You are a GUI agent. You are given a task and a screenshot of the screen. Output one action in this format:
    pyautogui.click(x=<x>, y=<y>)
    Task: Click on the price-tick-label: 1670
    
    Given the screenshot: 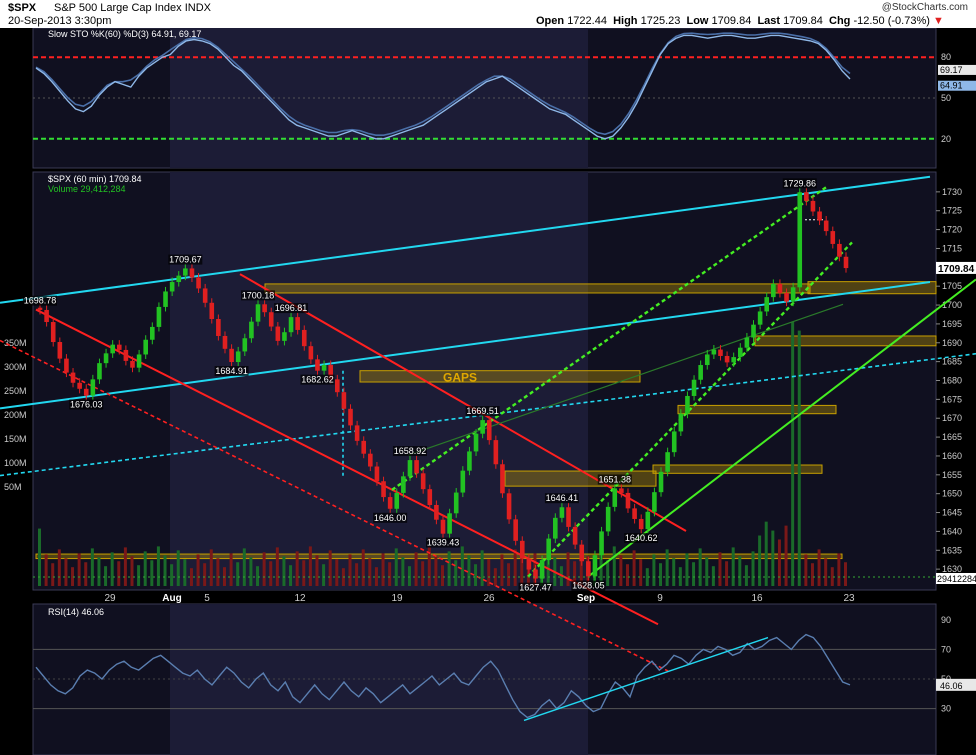 What is the action you would take?
    pyautogui.click(x=952, y=418)
    